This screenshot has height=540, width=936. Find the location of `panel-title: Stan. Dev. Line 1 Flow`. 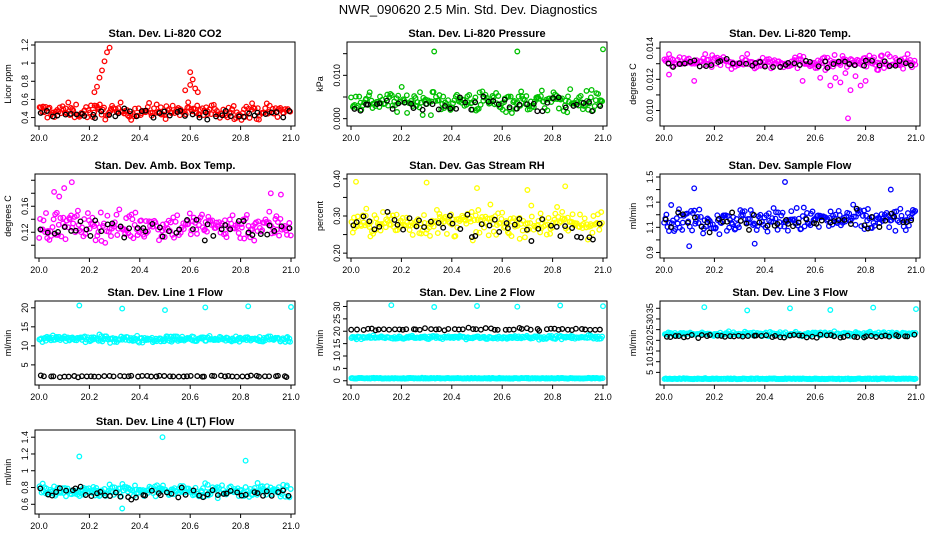

panel-title: Stan. Dev. Line 1 Flow is located at coordinates (165, 293).